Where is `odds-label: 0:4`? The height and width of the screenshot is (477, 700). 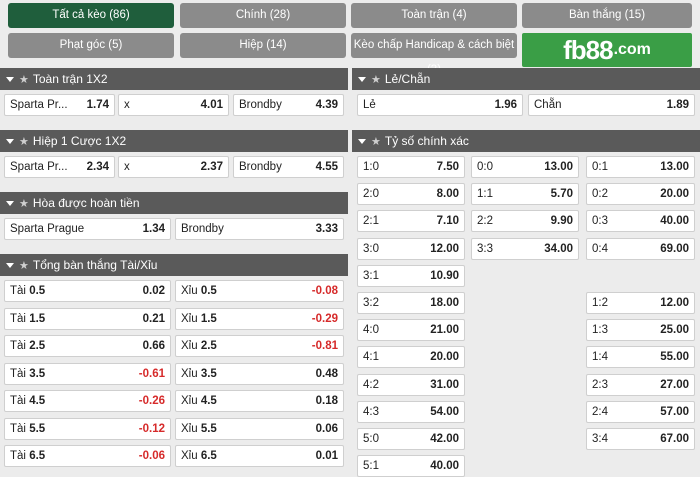 odds-label: 0:4 is located at coordinates (600, 248).